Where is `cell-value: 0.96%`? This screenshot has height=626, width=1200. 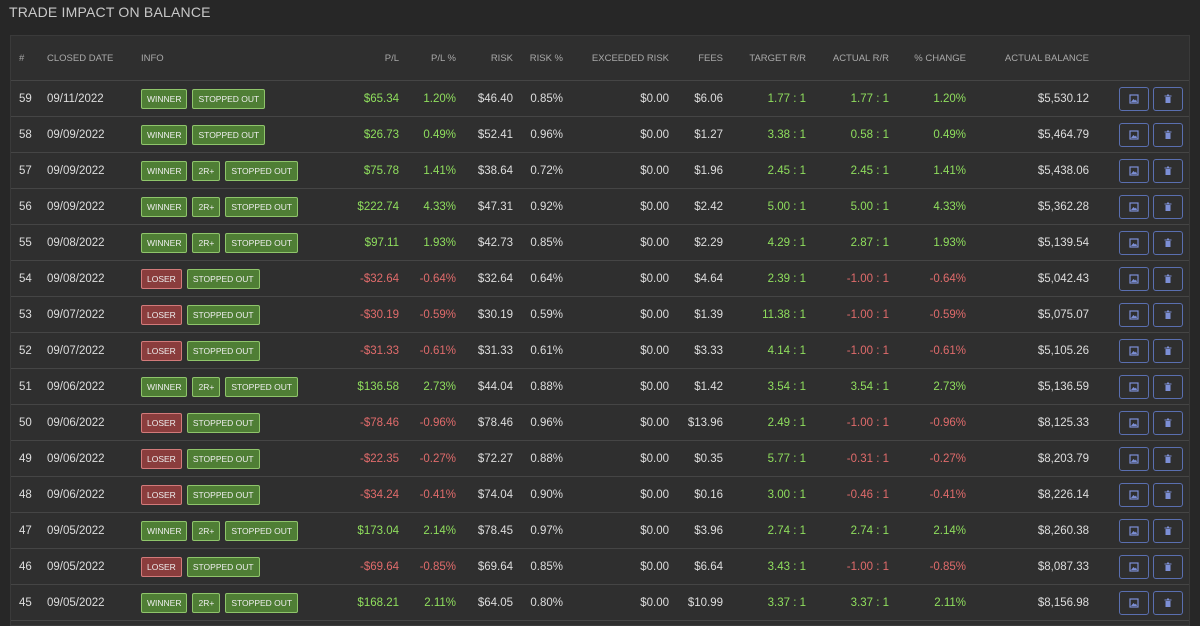
cell-value: 0.96% is located at coordinates (546, 422).